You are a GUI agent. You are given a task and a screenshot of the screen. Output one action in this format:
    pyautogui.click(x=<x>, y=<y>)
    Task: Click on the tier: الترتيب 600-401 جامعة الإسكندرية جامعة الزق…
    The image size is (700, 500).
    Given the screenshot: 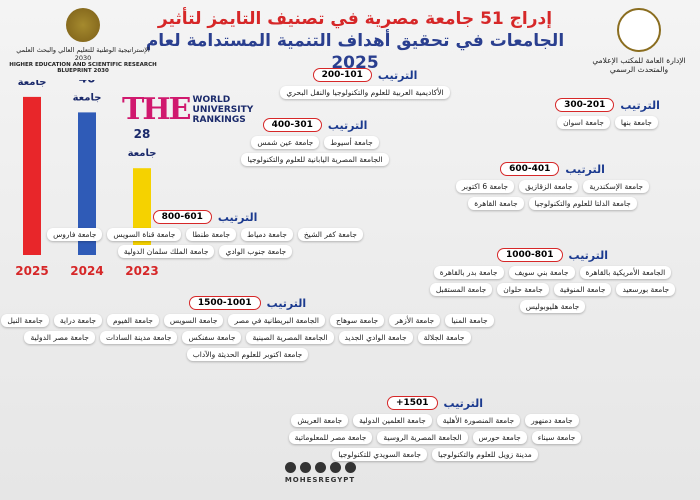 What is the action you would take?
    pyautogui.click(x=552, y=186)
    